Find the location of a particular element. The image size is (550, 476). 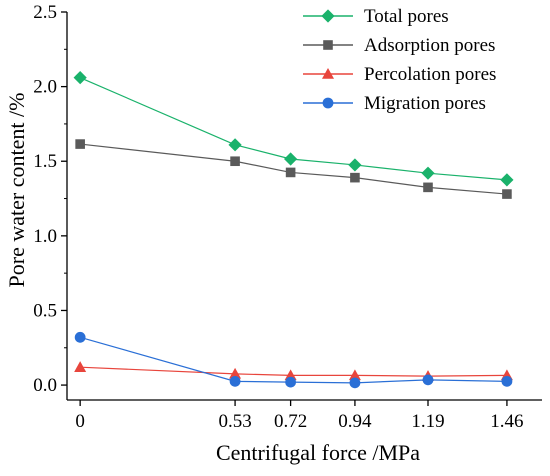

y-tick-label: 1.0 is located at coordinates (45, 236).